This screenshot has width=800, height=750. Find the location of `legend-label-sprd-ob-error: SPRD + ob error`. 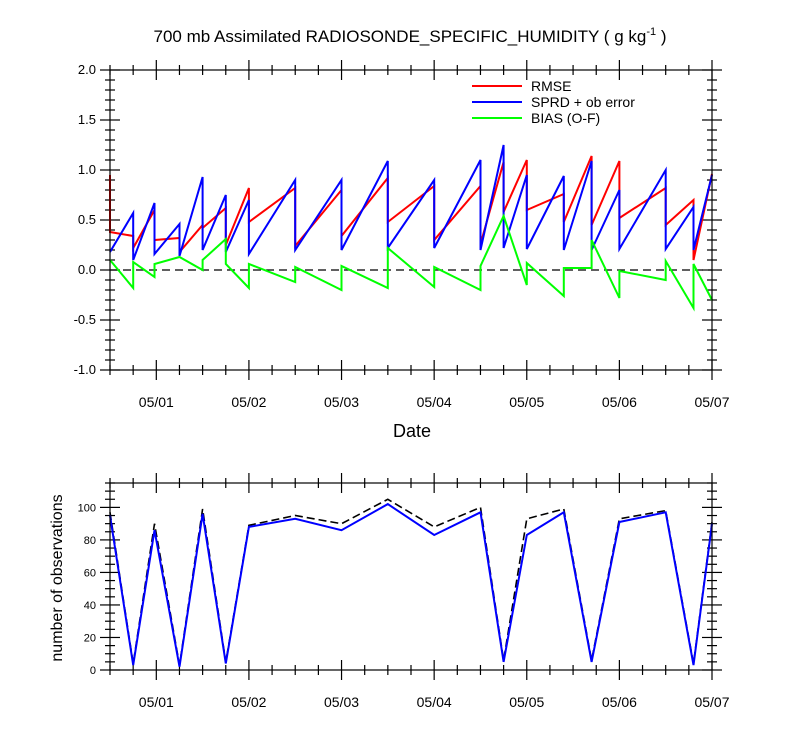

legend-label-sprd-ob-error: SPRD + ob error is located at coordinates (583, 102).